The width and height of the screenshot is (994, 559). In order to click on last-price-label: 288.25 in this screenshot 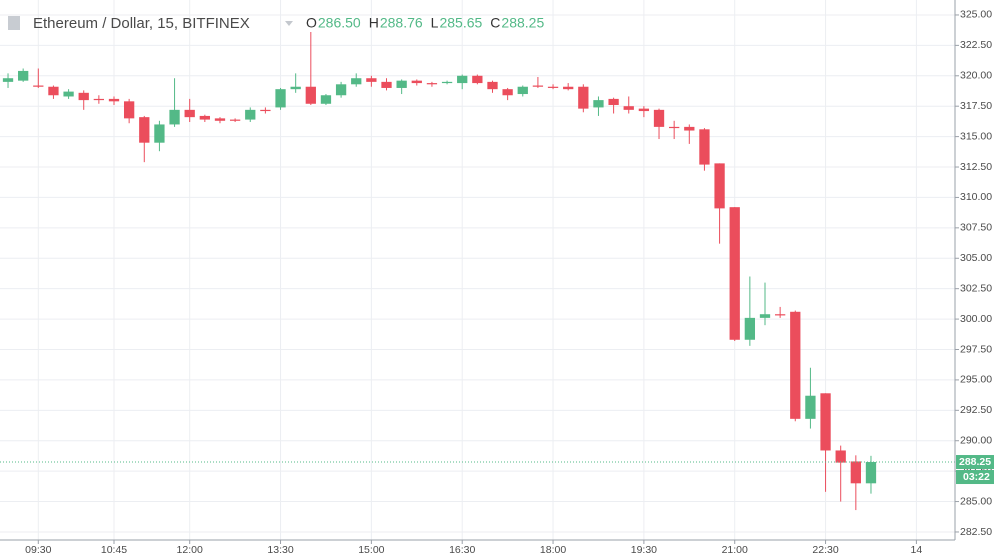, I will do `click(975, 462)`.